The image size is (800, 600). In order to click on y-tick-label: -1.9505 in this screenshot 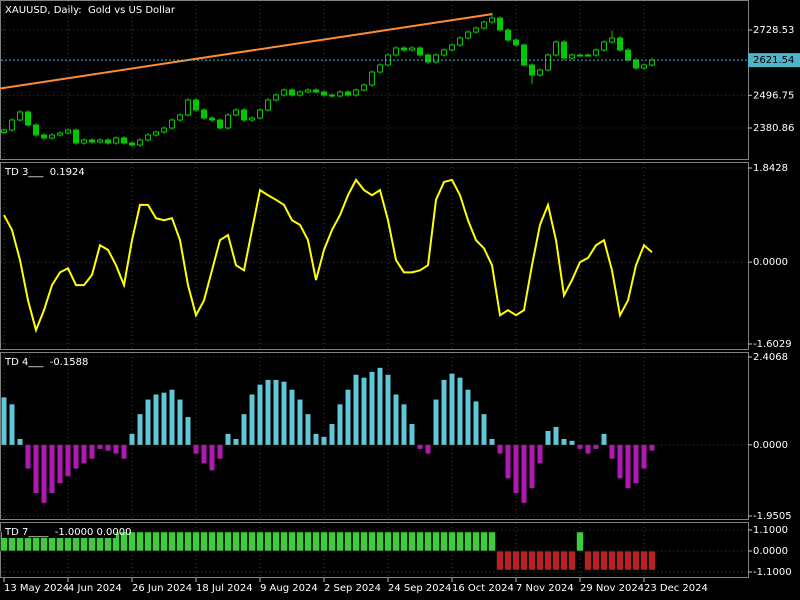, I will do `click(772, 516)`.